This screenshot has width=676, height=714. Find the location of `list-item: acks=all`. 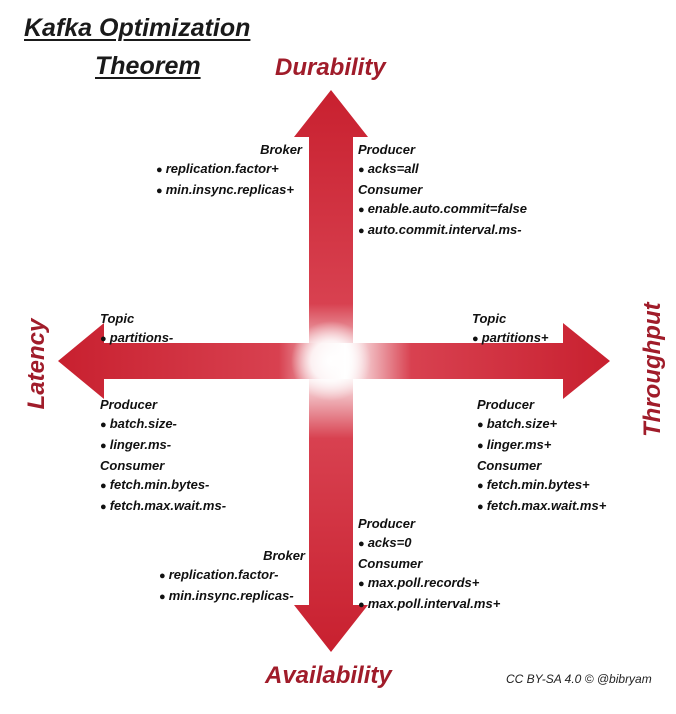

list-item: acks=all is located at coordinates (442, 169).